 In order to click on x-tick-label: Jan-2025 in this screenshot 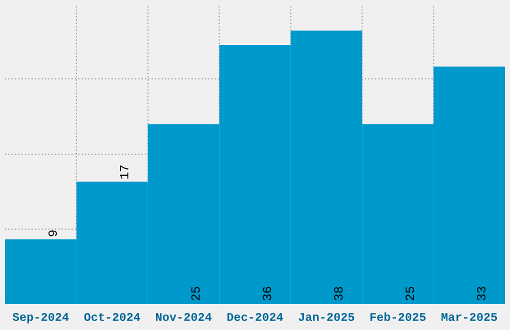, I will do `click(326, 317)`.